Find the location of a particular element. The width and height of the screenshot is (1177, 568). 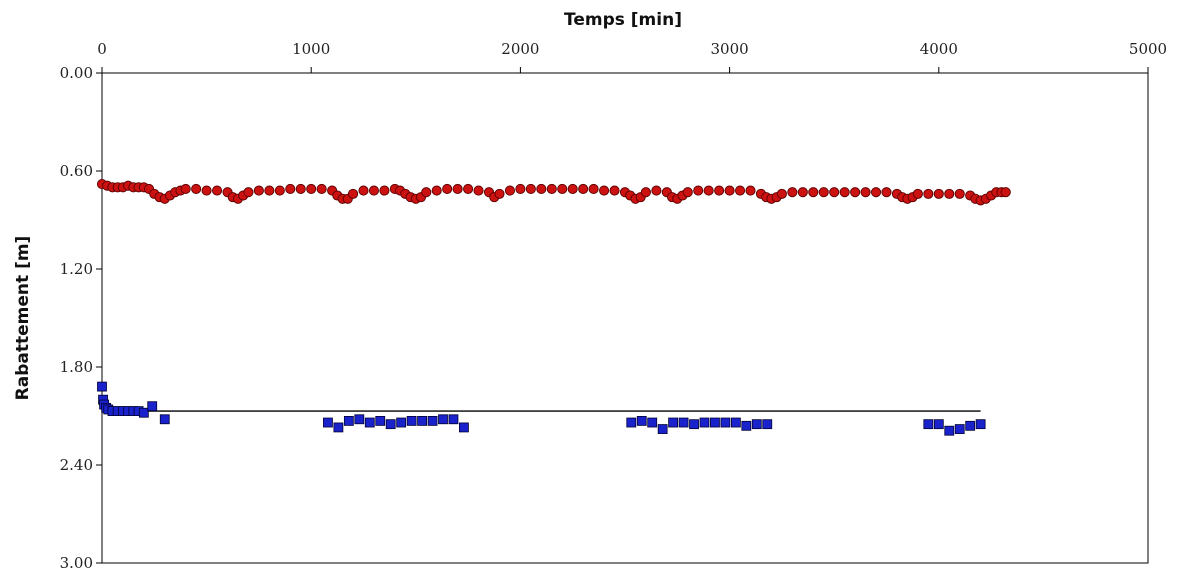

x-tick-label: 2000 is located at coordinates (520, 49).